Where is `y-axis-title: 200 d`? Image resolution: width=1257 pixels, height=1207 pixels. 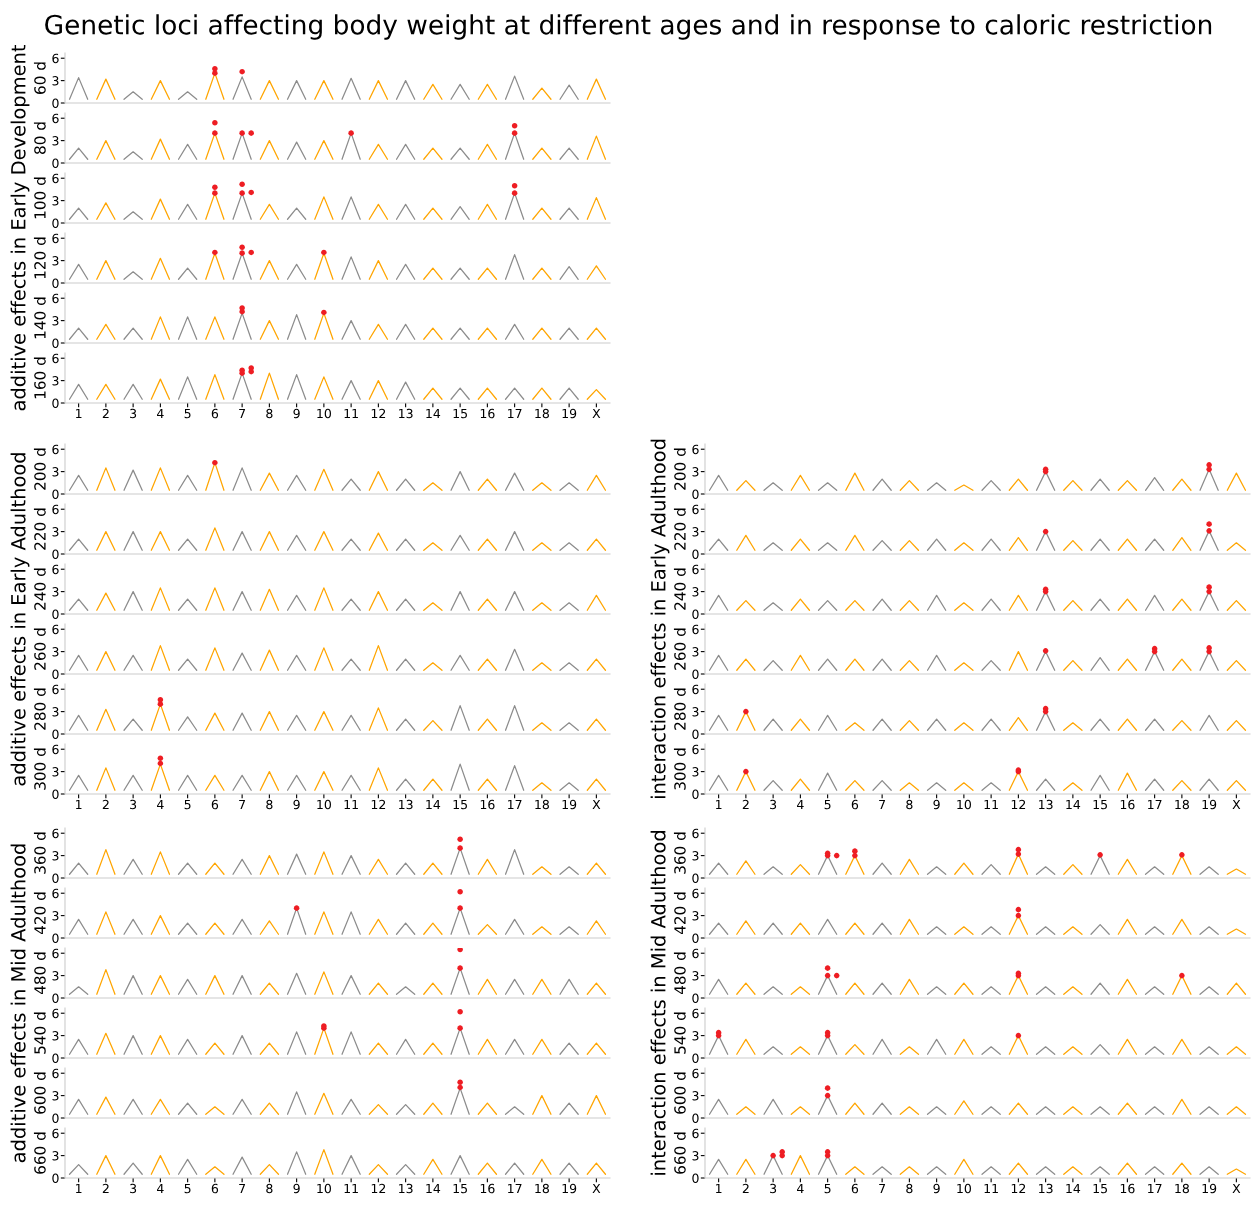
y-axis-title: 200 d is located at coordinates (679, 469).